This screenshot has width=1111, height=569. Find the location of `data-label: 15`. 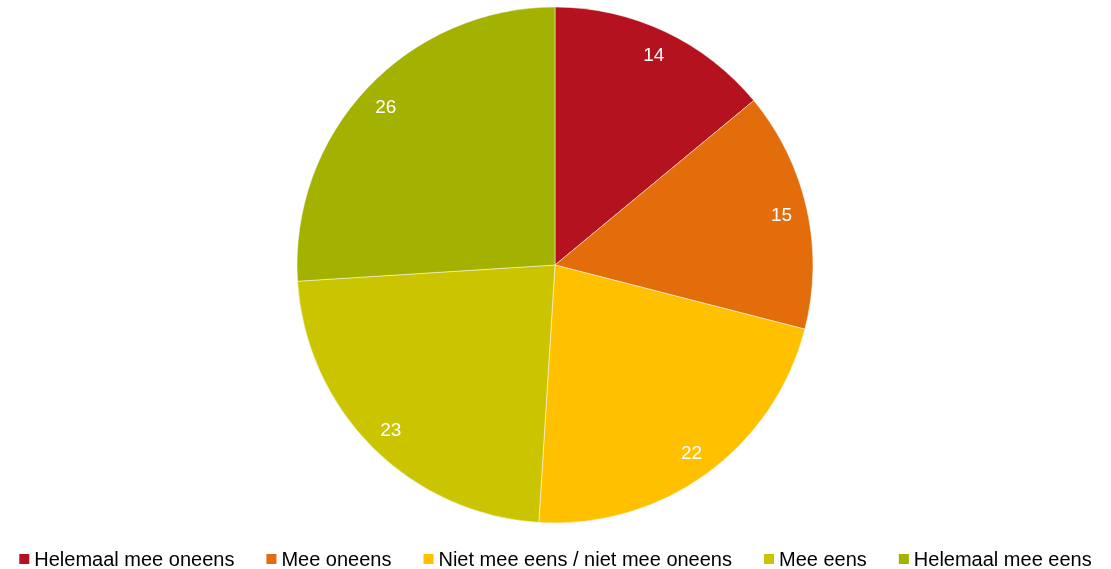

data-label: 15 is located at coordinates (782, 214).